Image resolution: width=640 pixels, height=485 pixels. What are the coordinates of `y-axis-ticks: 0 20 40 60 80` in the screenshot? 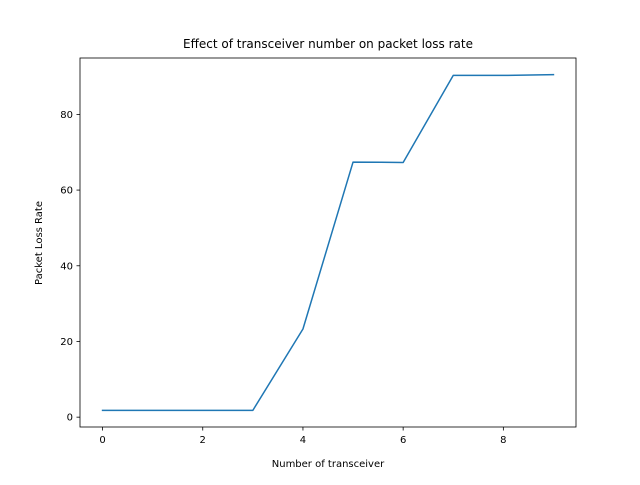 It's located at (70, 267).